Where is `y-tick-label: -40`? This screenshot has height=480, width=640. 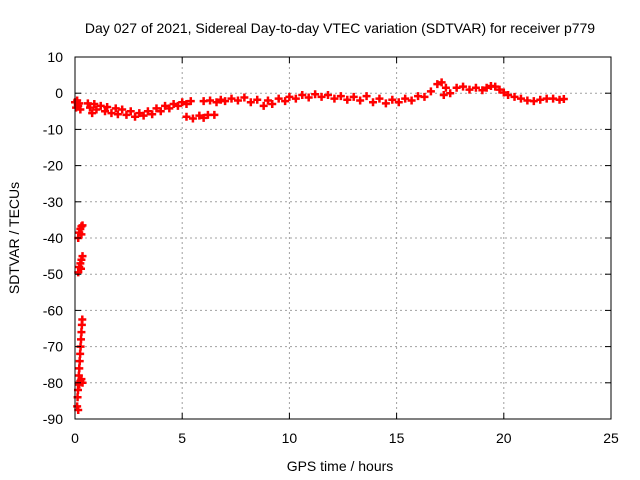
y-tick-label: -40 is located at coordinates (53, 238).